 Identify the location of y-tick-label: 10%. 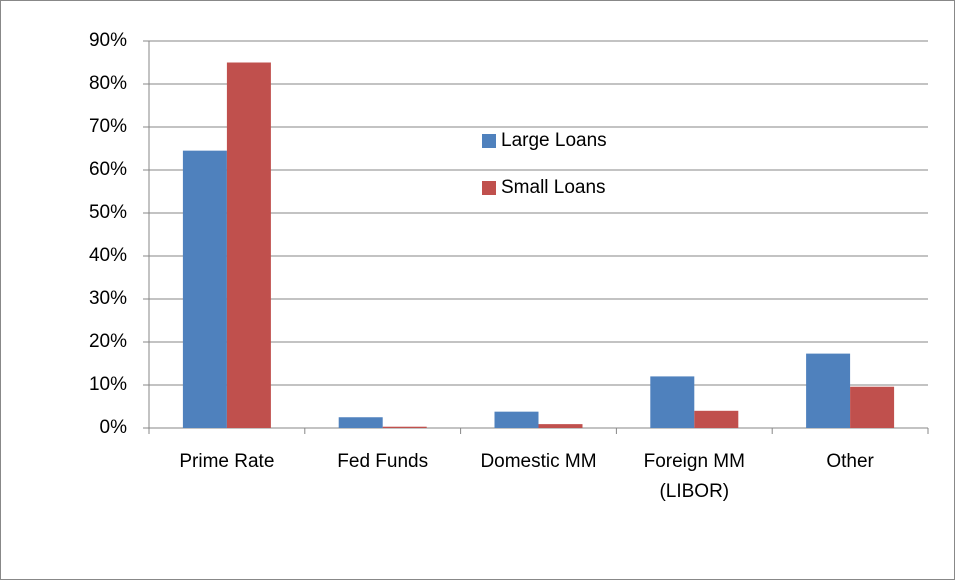
(108, 384).